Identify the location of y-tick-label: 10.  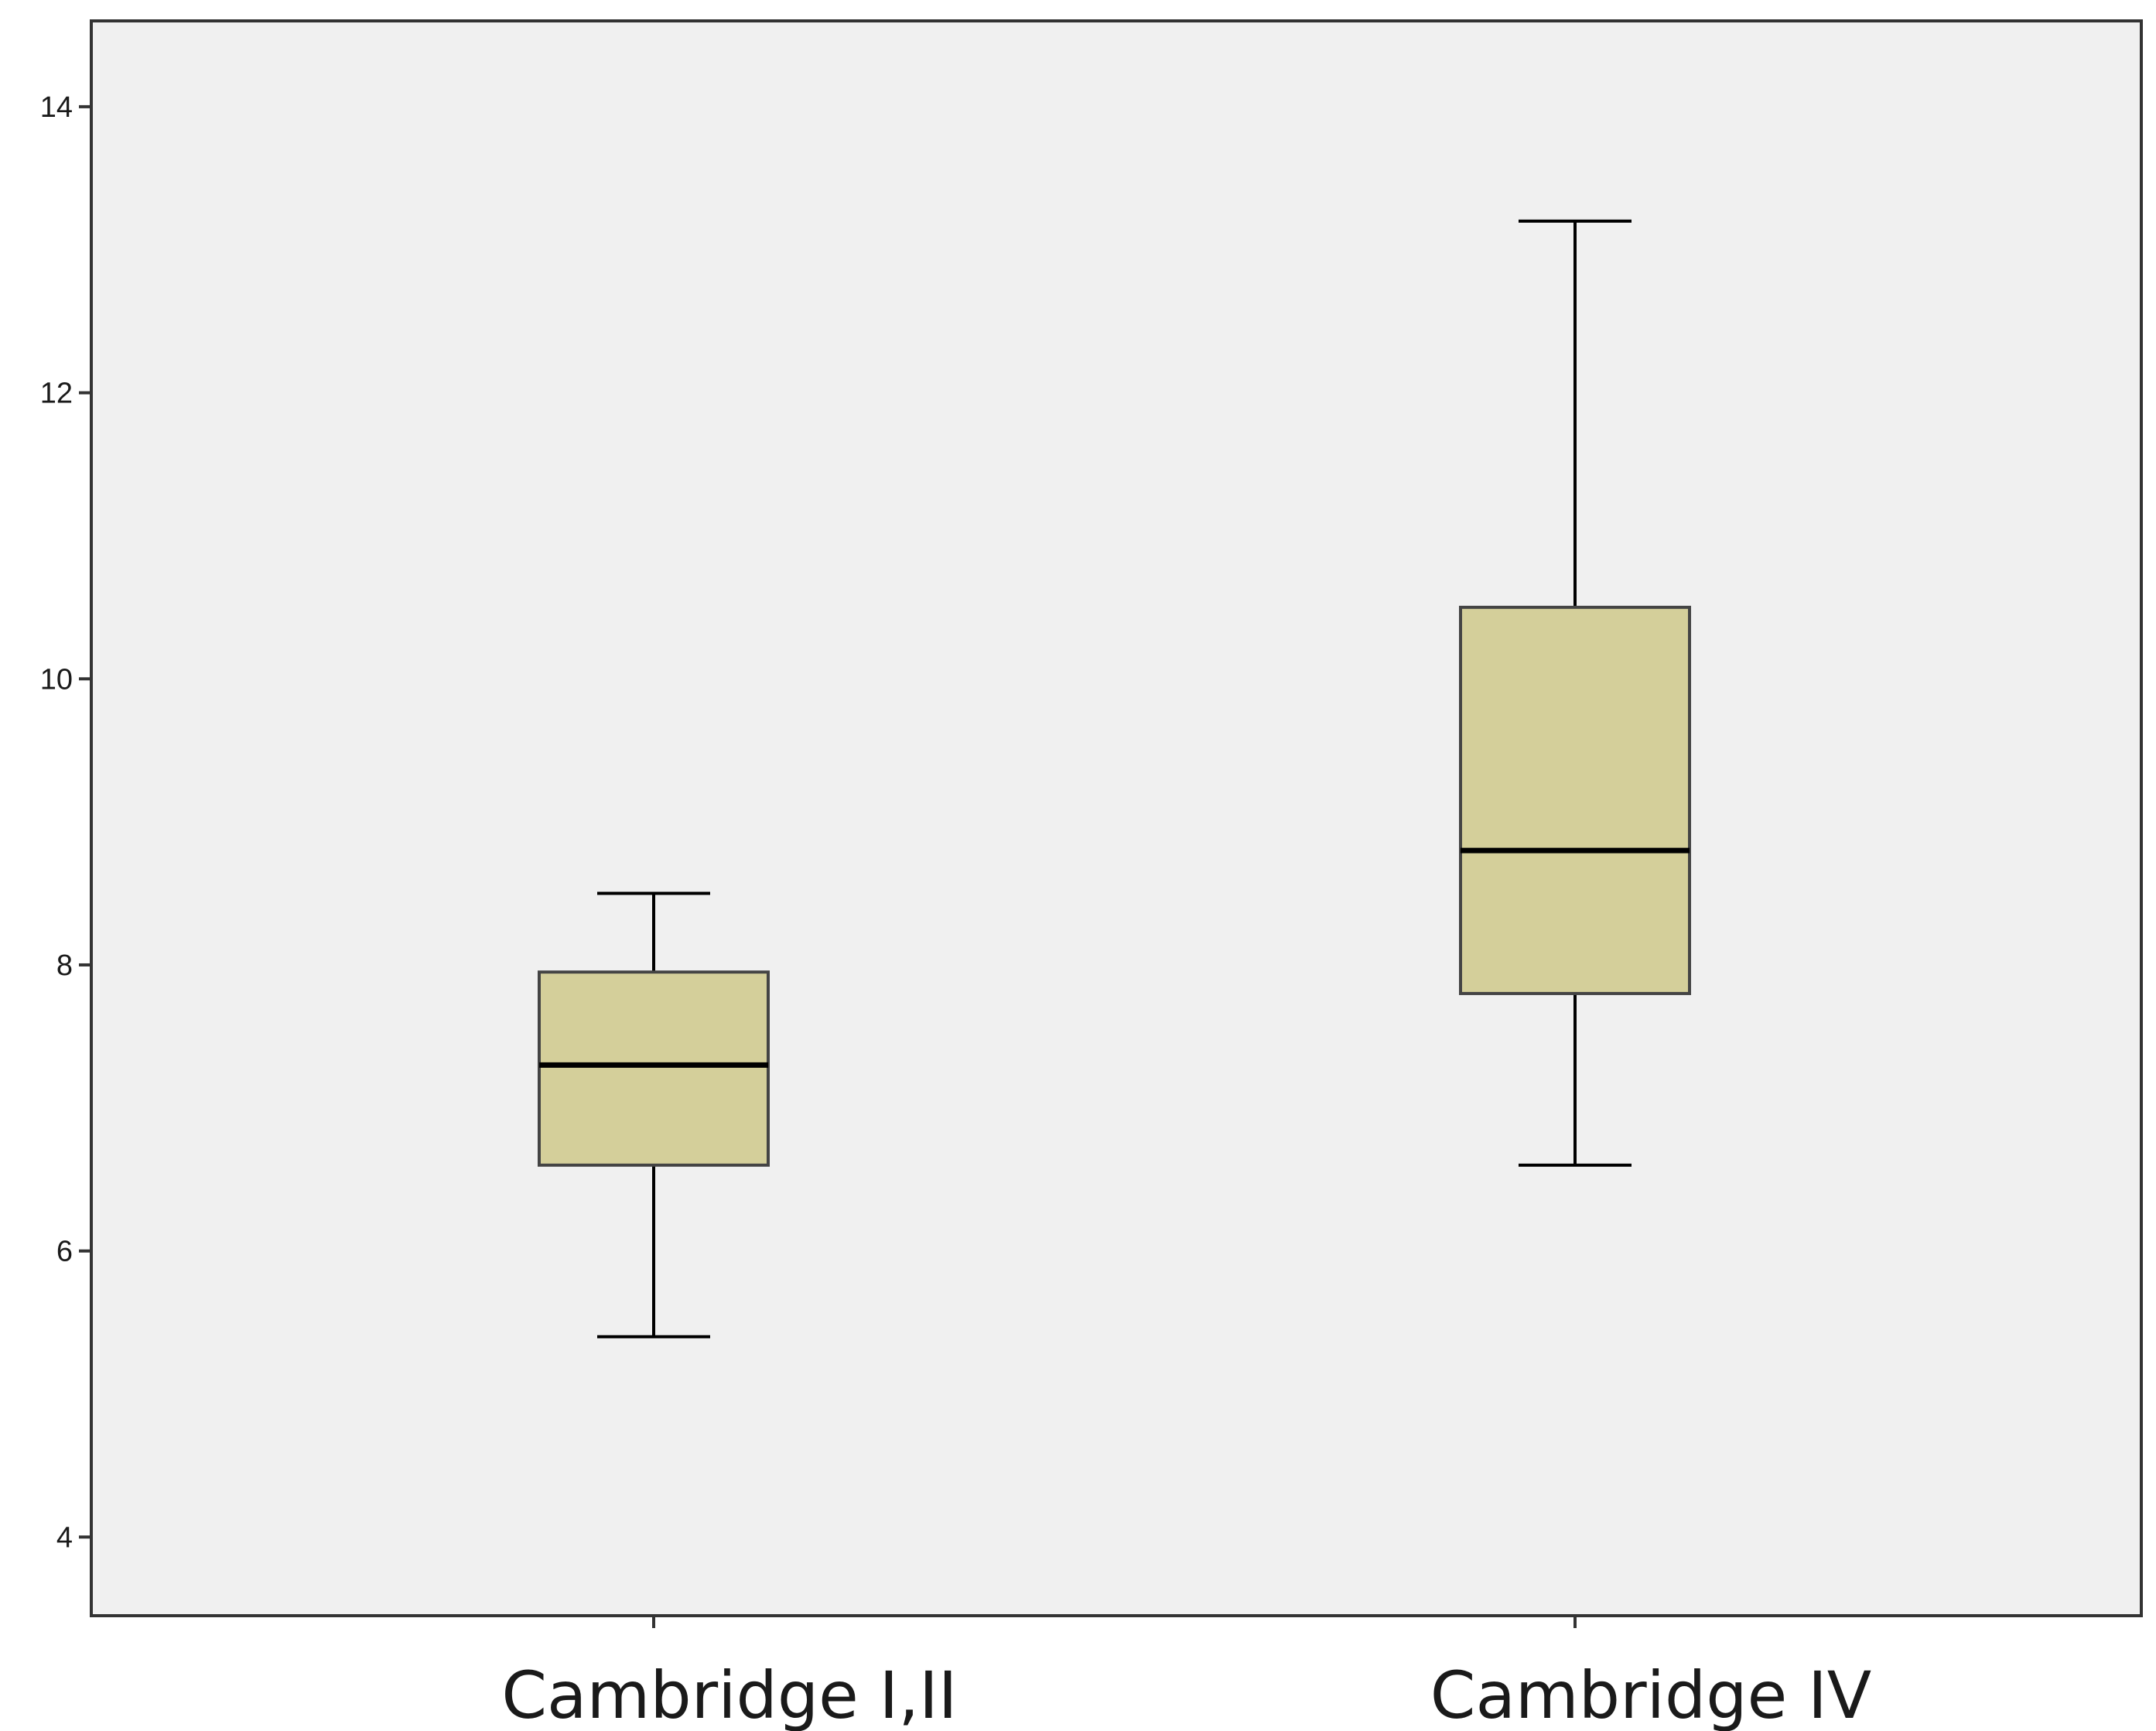
(56, 679).